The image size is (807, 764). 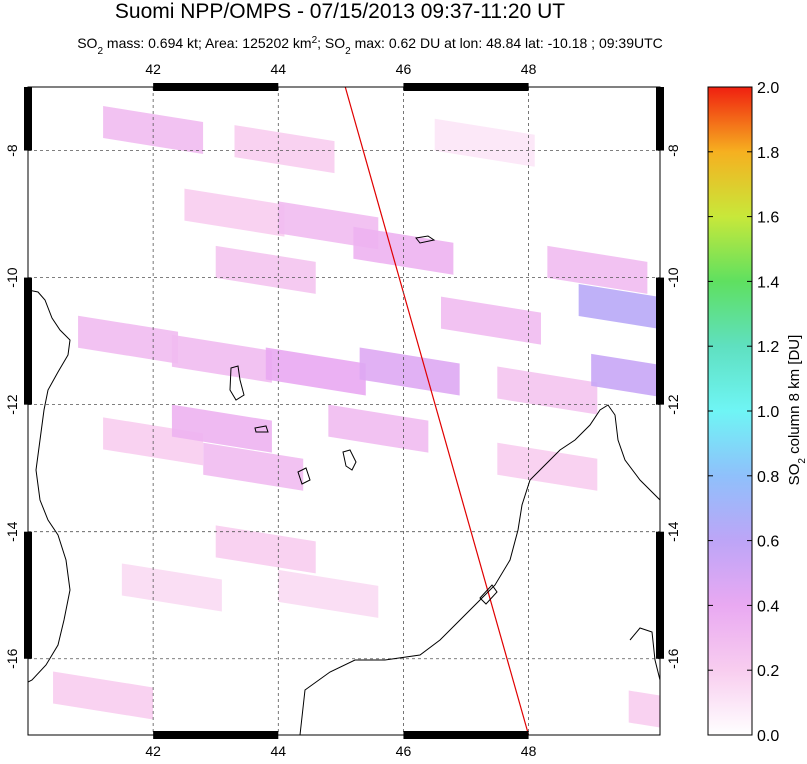 What do you see at coordinates (768, 347) in the screenshot?
I see `colorbar-tick-label: 1.2` at bounding box center [768, 347].